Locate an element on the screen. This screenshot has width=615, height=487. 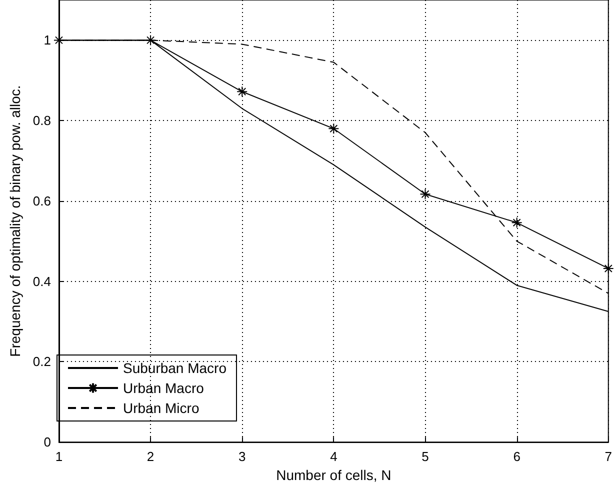
y-tick-label: 0.6 is located at coordinates (41, 200).